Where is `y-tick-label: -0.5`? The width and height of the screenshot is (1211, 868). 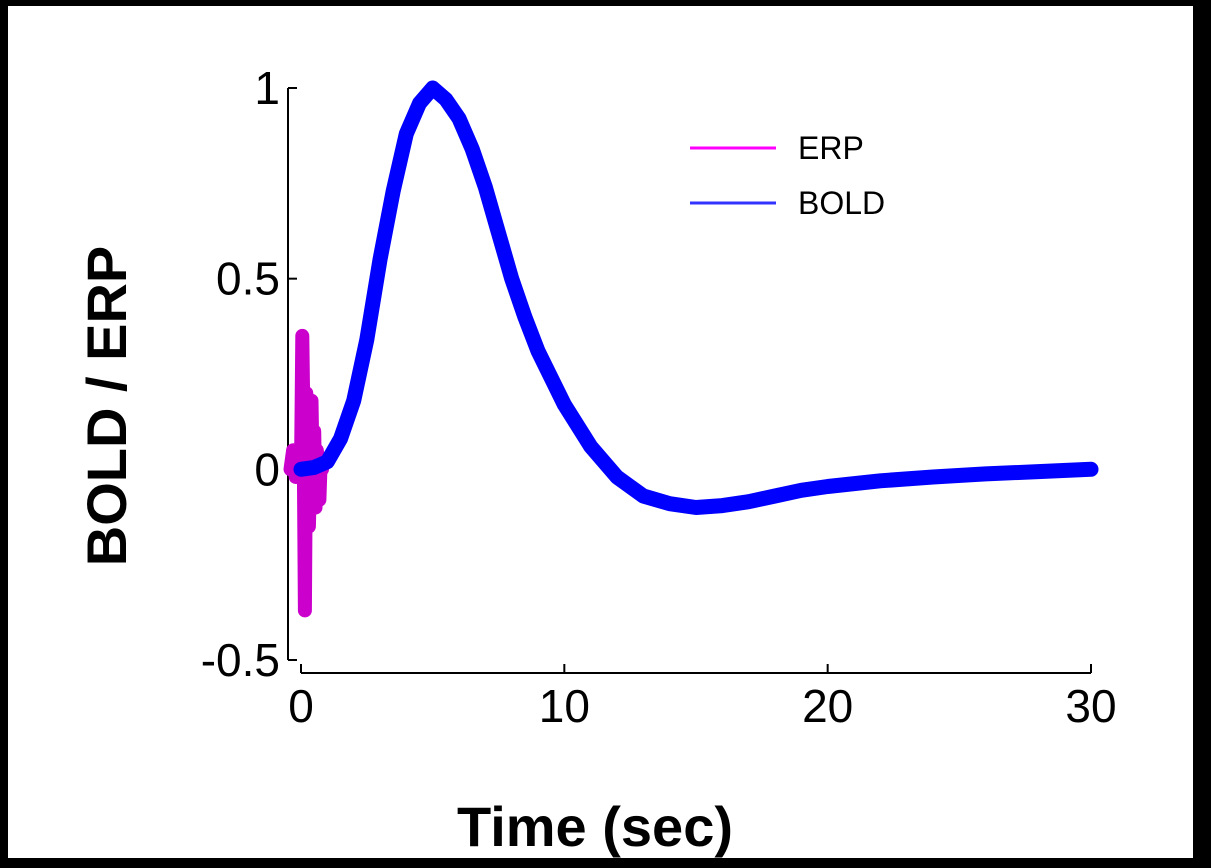 y-tick-label: -0.5 is located at coordinates (240, 660).